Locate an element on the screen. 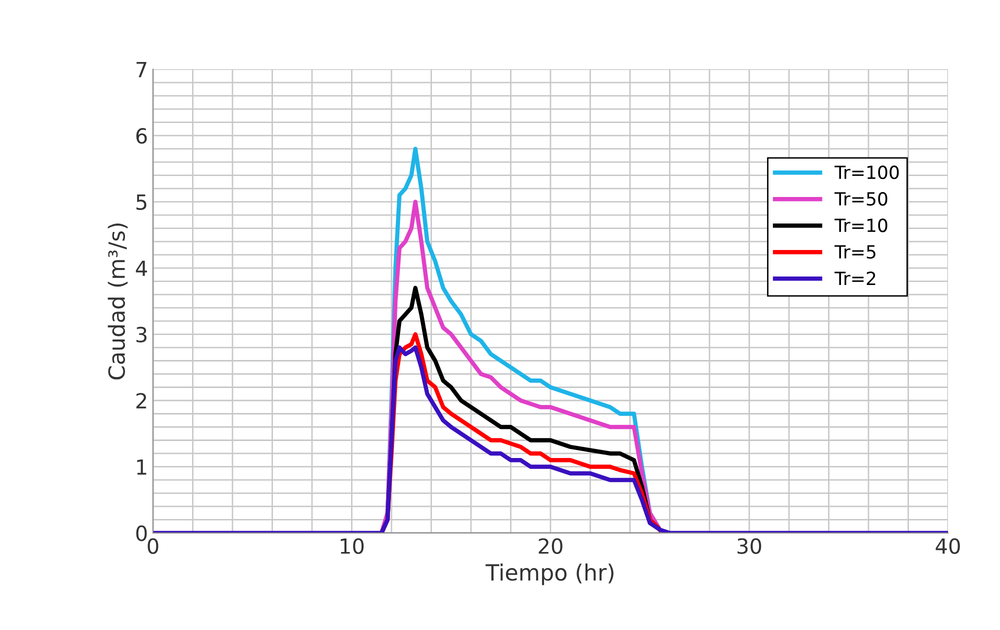  legend-label: Tr=5 is located at coordinates (855, 252).